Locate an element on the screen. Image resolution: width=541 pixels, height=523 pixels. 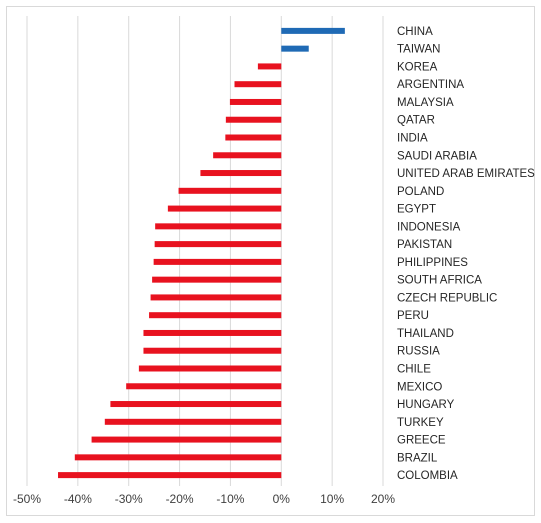
bar-mexico is located at coordinates (204, 386).